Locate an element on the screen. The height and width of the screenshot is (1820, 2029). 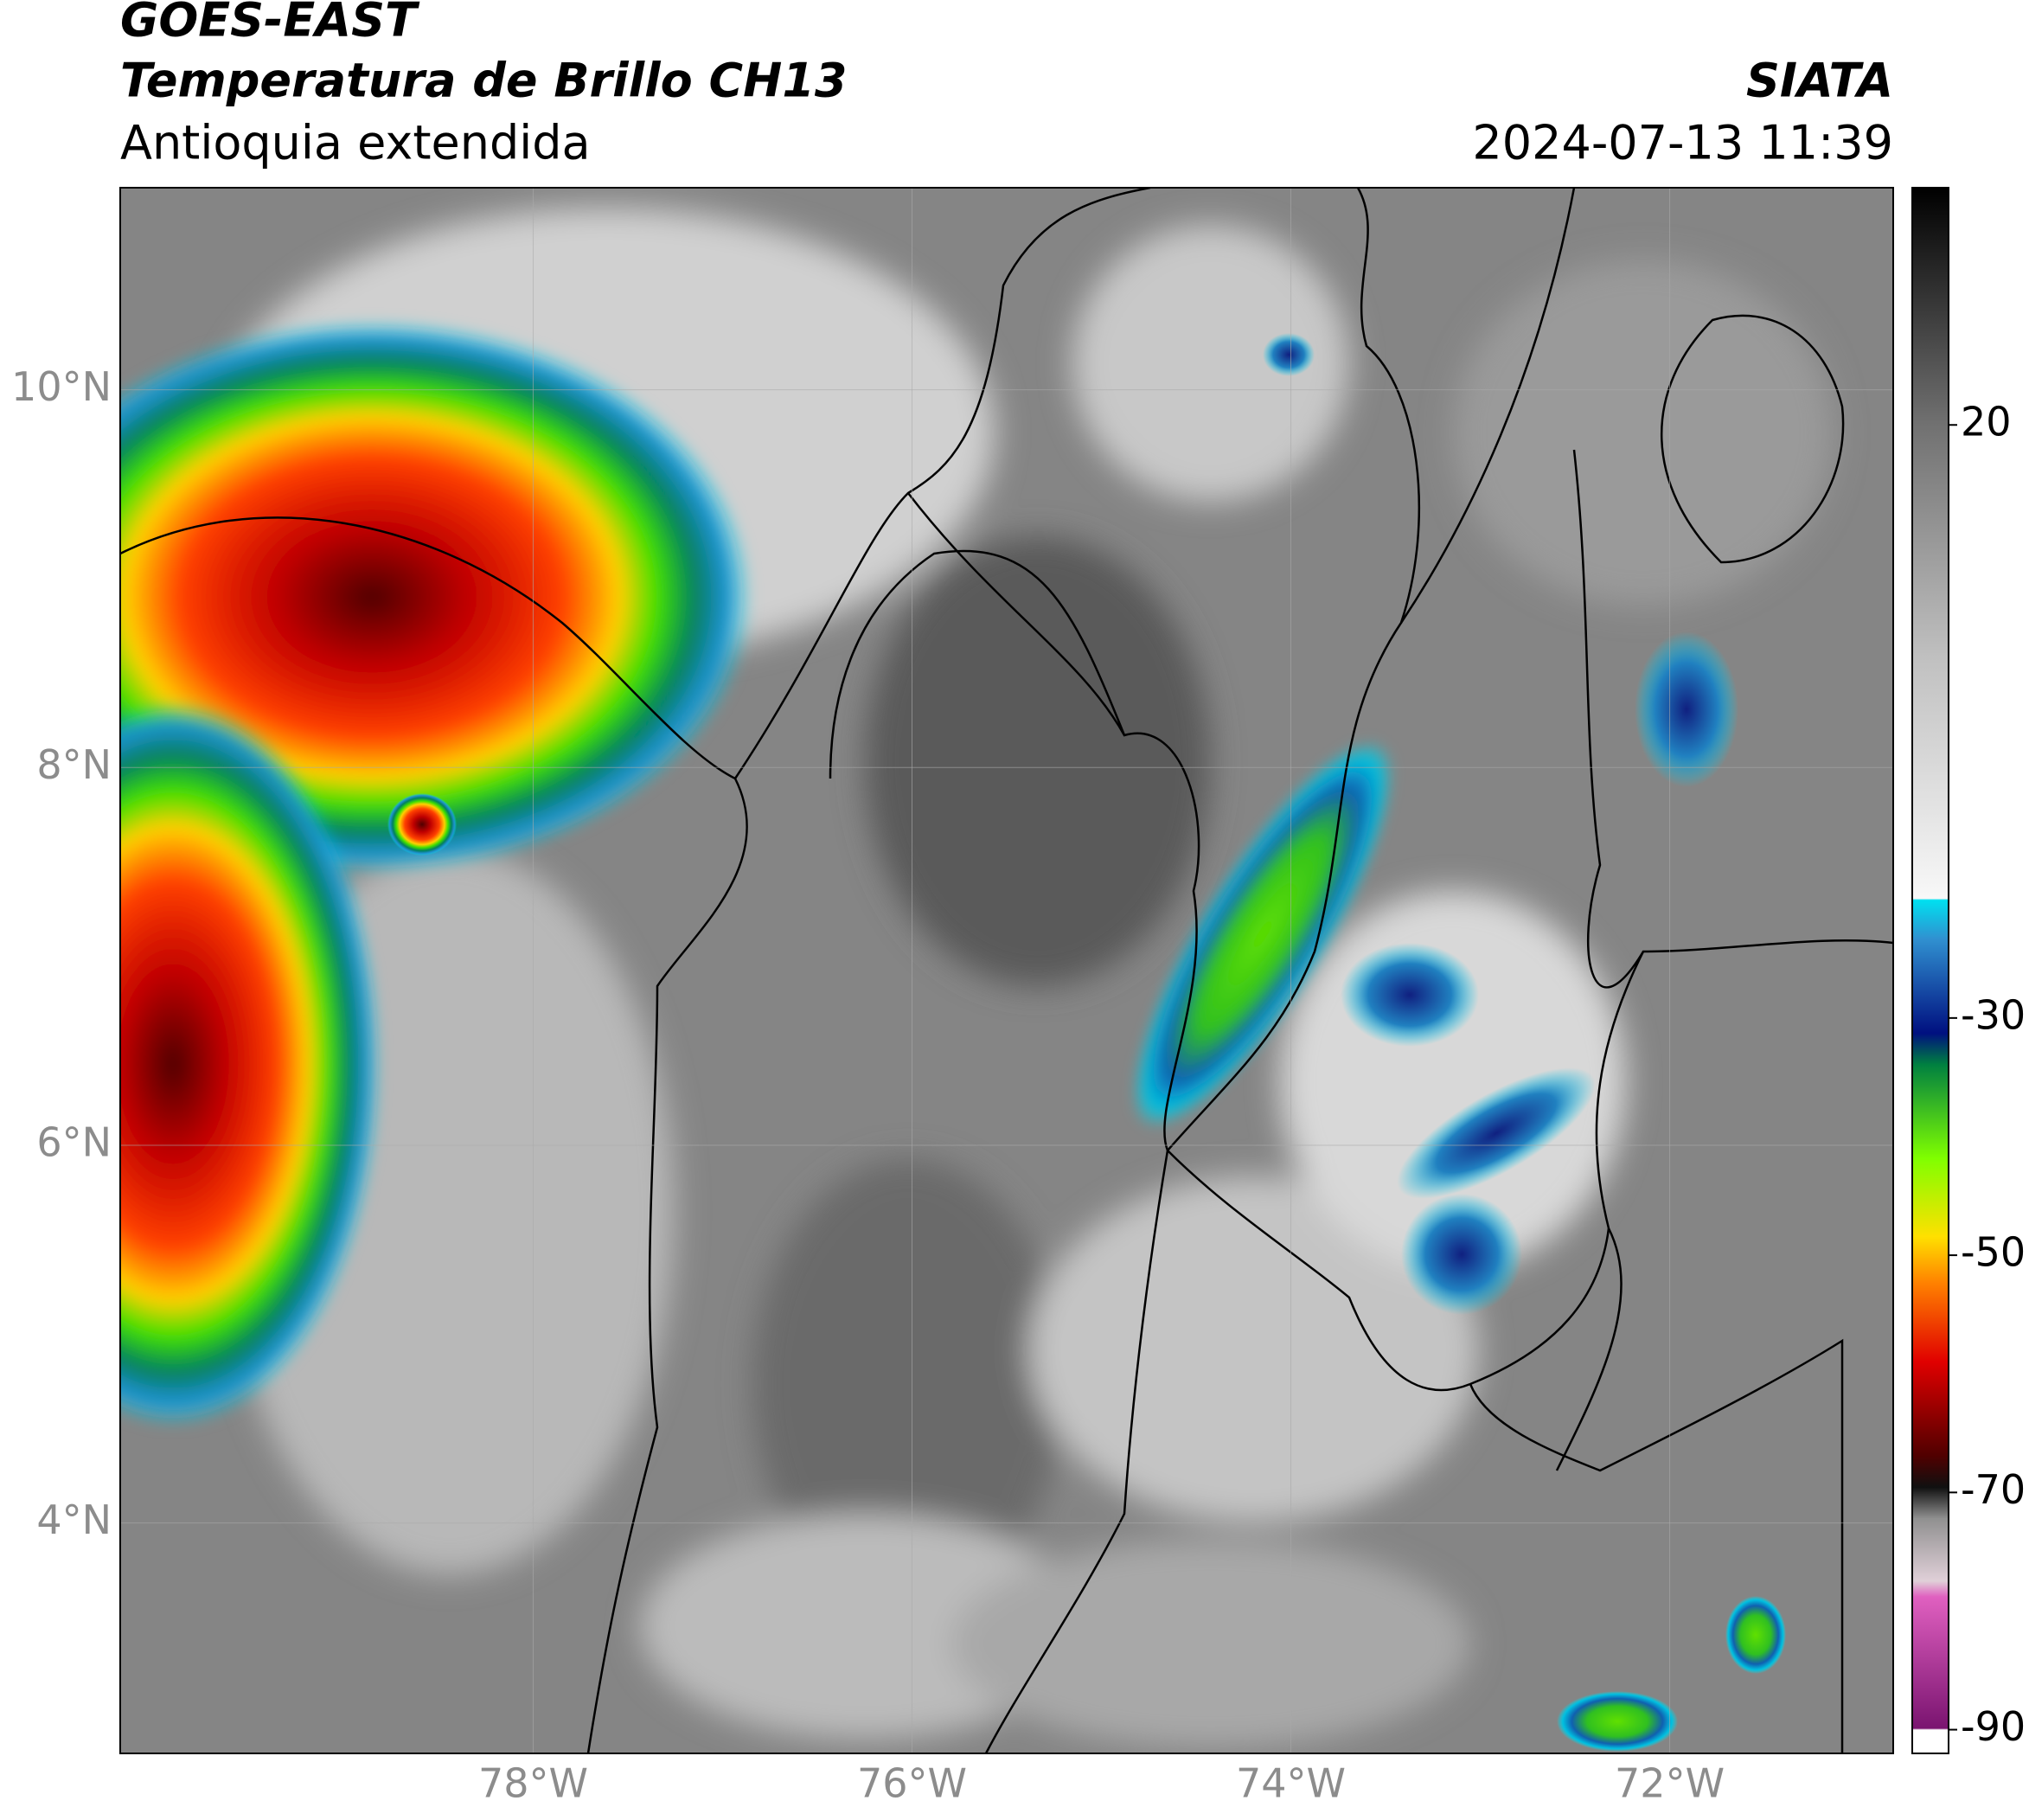
colorbar-tick-label: -30 is located at coordinates (1993, 1014).